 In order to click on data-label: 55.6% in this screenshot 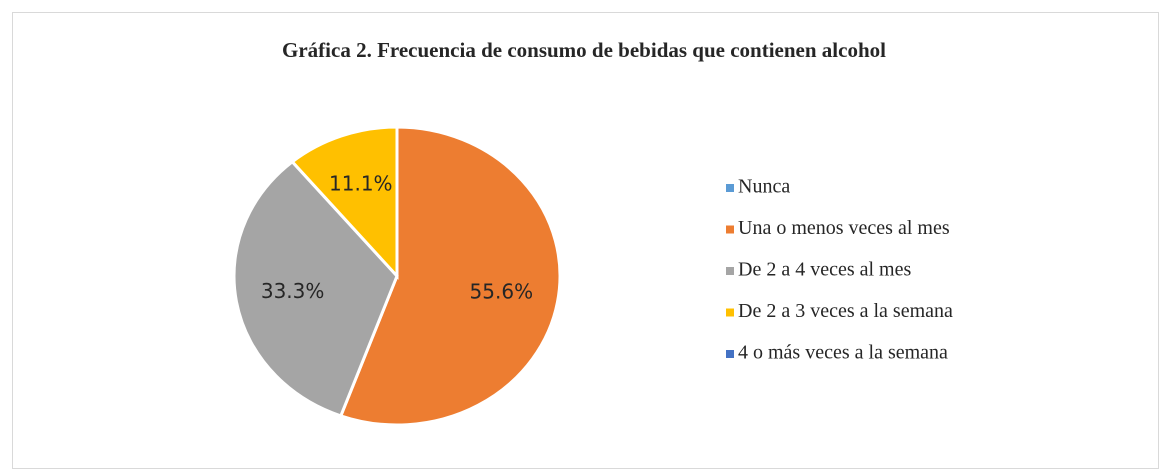, I will do `click(502, 291)`.